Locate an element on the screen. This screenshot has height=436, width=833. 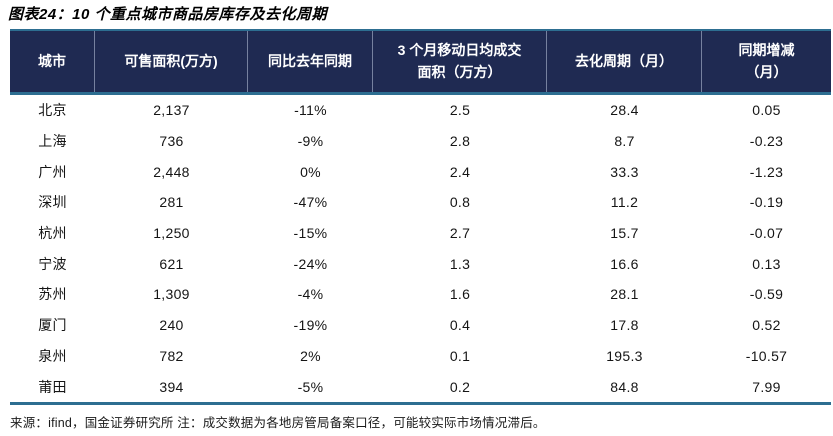
cell-cycle: 195.3 is located at coordinates (624, 355).